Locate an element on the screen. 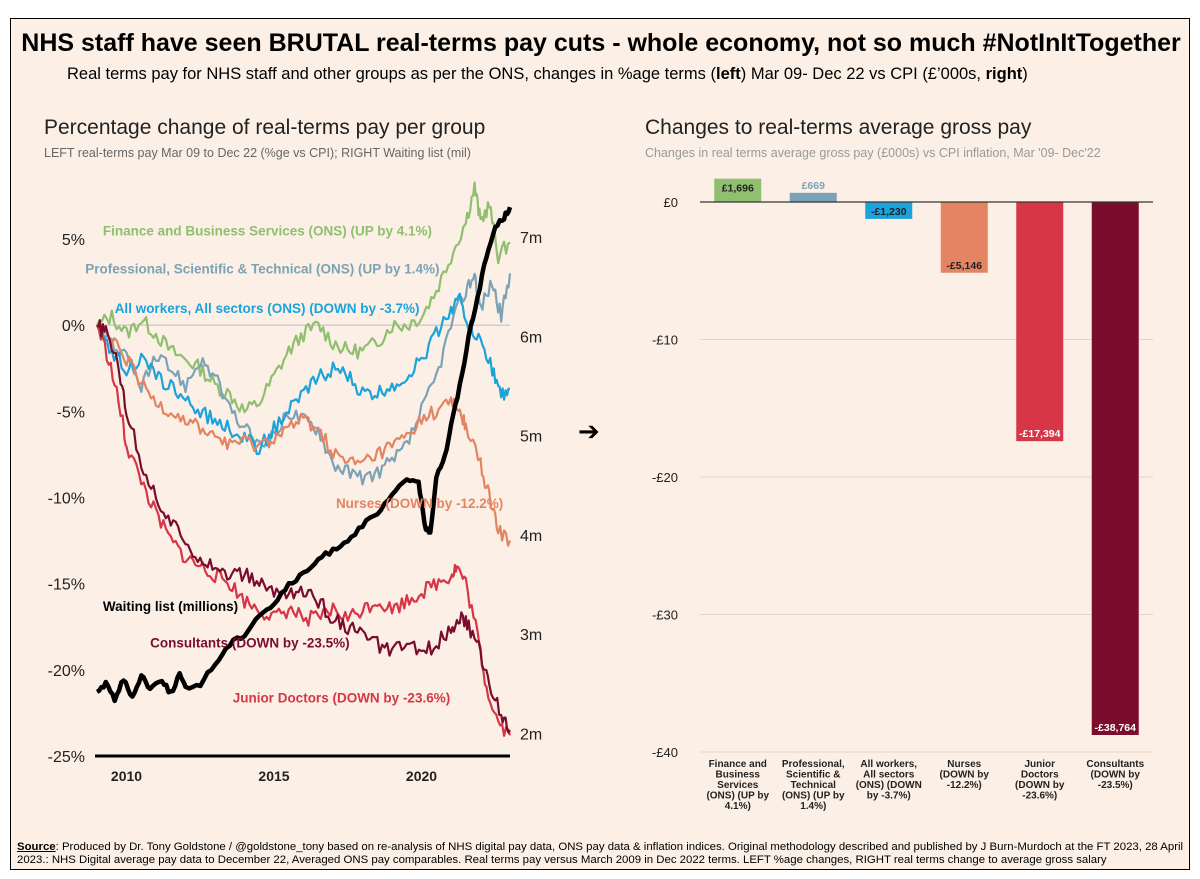 This screenshot has width=1200, height=879. y2-tick-label: 3m is located at coordinates (531, 635).